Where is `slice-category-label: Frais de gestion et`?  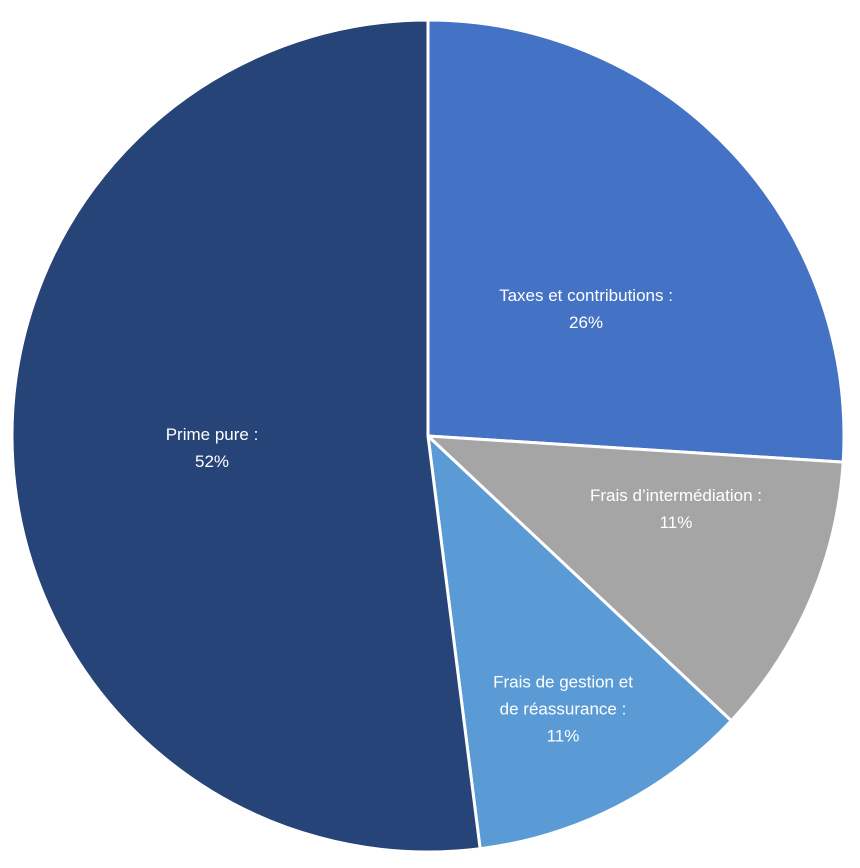 slice-category-label: Frais de gestion et is located at coordinates (563, 681).